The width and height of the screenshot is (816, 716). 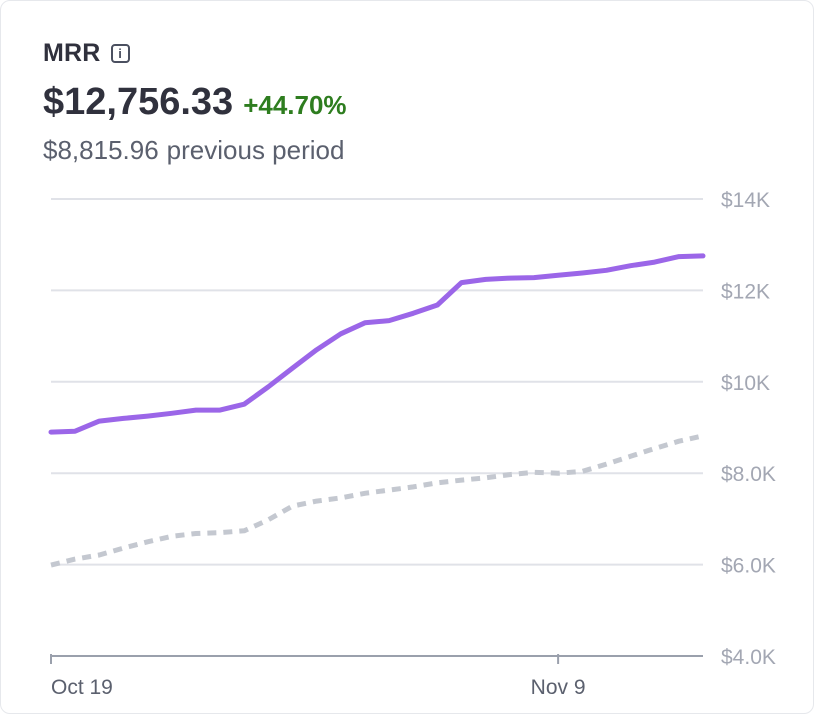 What do you see at coordinates (101, 150) in the screenshot?
I see `previous-value: $8,815.96` at bounding box center [101, 150].